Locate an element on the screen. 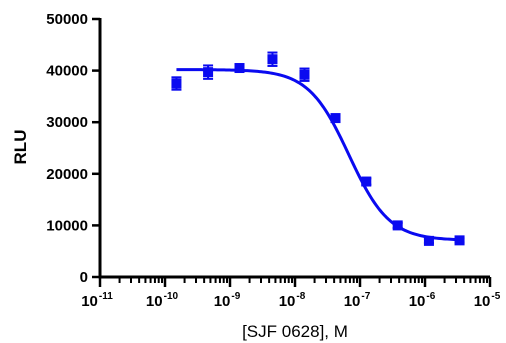 The image size is (506, 343). y-tick-label: 50000 is located at coordinates (67, 19).